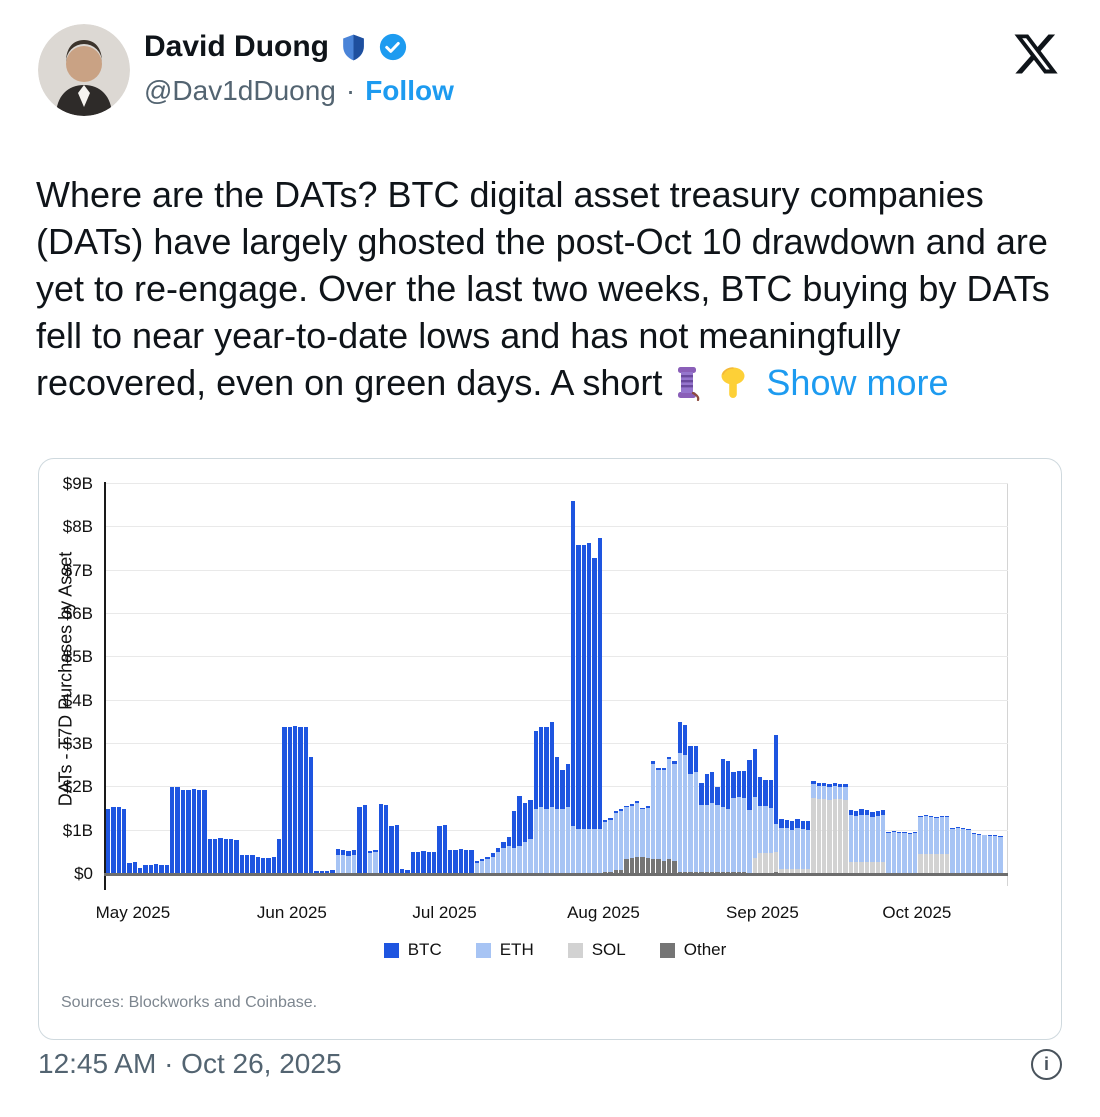 The height and width of the screenshot is (1117, 1100). I want to click on user-handle: @Dav1dDuong, so click(240, 90).